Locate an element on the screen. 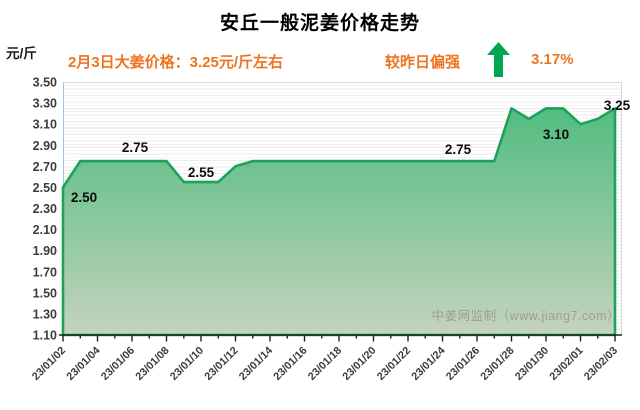 This screenshot has height=410, width=640. data-point-label: 2.50 is located at coordinates (84, 197).